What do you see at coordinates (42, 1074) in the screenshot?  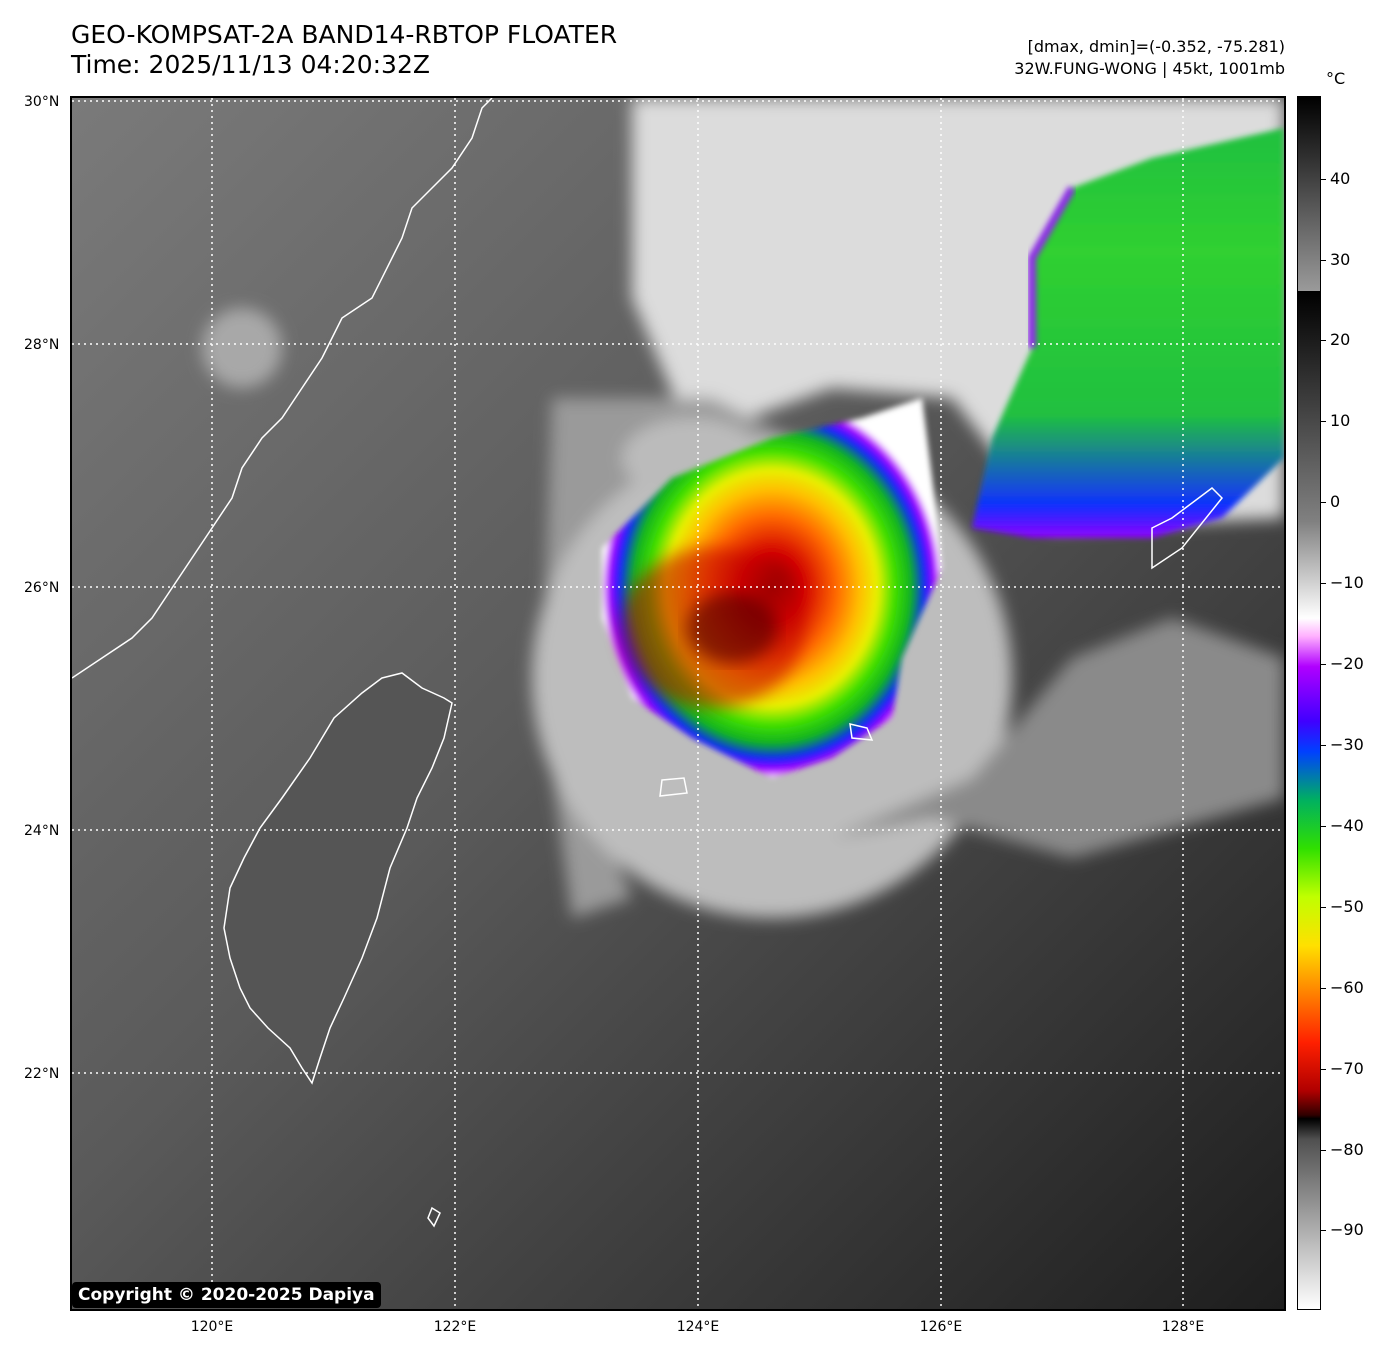 I see `lat-label-22n: 22°N` at bounding box center [42, 1074].